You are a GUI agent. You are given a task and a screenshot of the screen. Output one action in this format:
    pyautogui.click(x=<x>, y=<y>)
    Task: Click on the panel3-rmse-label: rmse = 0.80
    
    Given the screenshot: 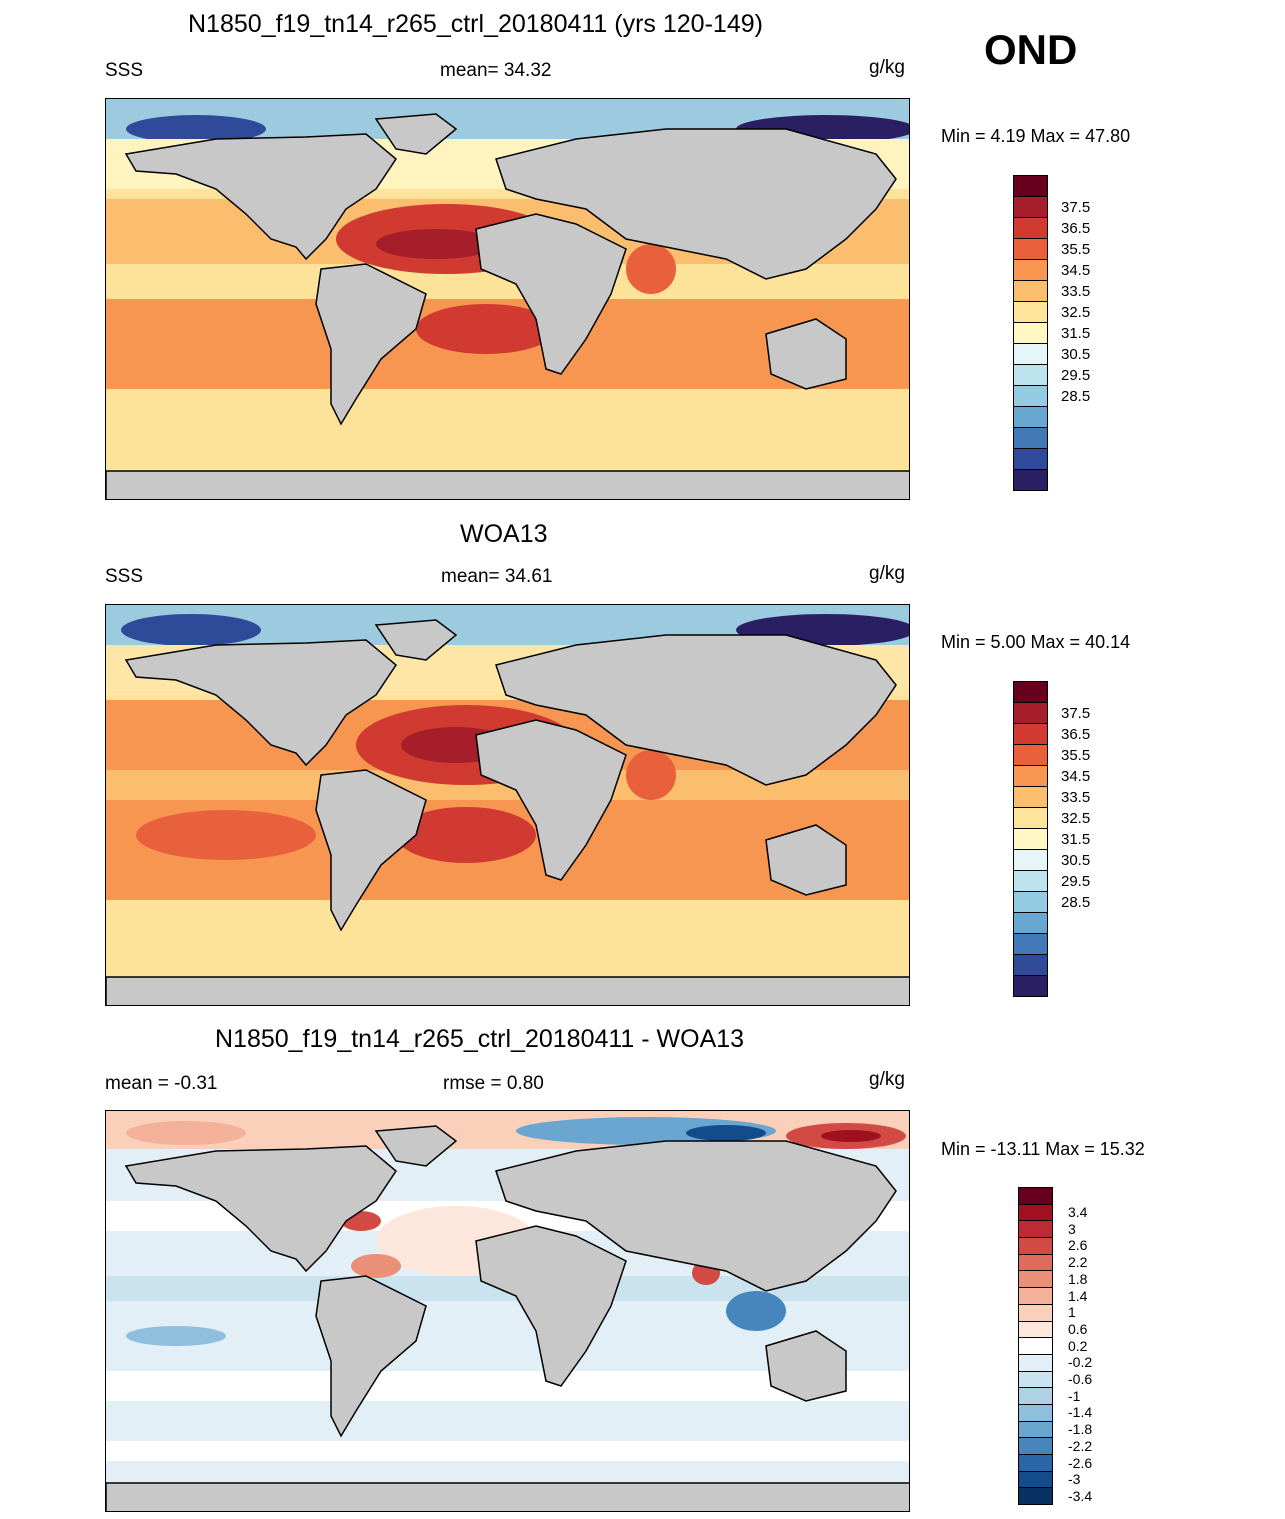 What is the action you would take?
    pyautogui.click(x=493, y=1083)
    